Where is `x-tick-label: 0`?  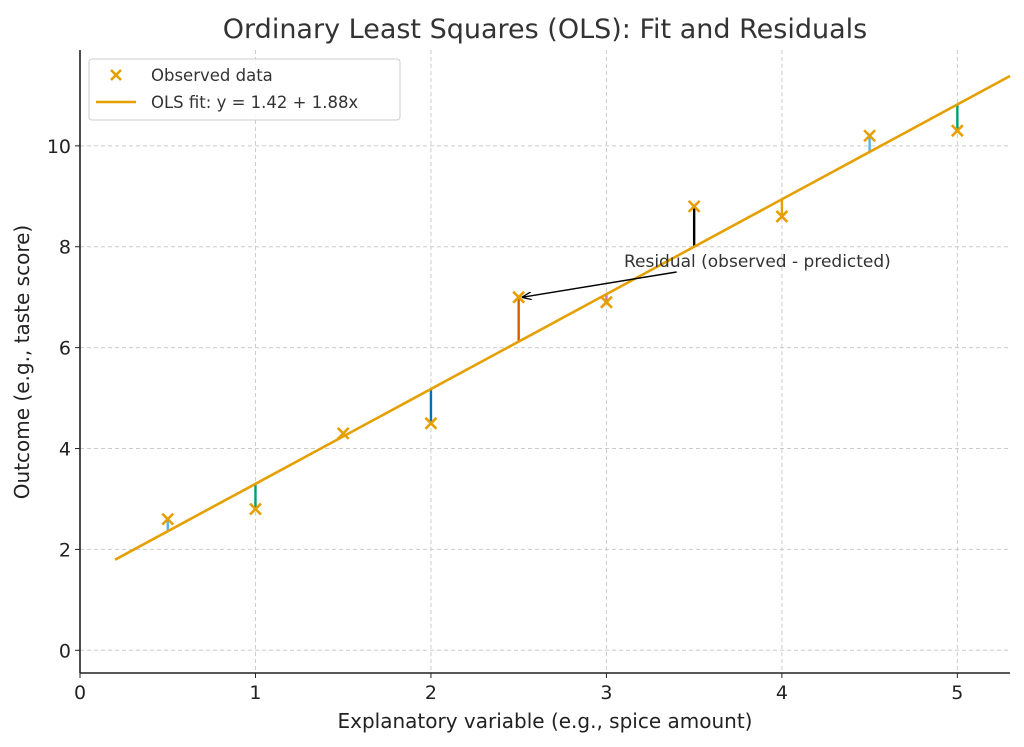 x-tick-label: 0 is located at coordinates (80, 693).